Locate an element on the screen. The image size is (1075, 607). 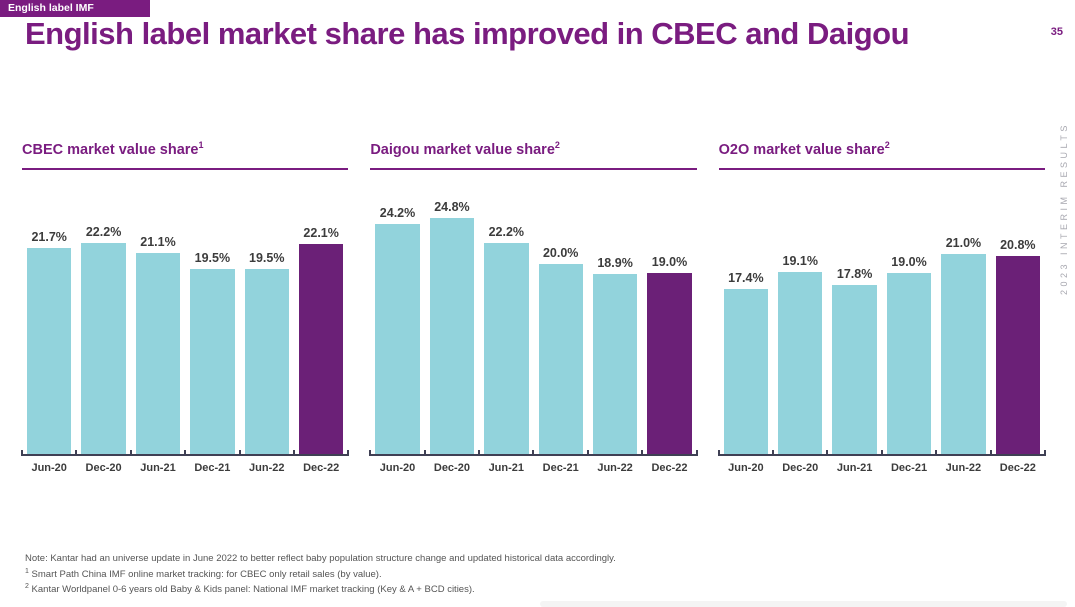
category-label: Dec-22 is located at coordinates (669, 467).